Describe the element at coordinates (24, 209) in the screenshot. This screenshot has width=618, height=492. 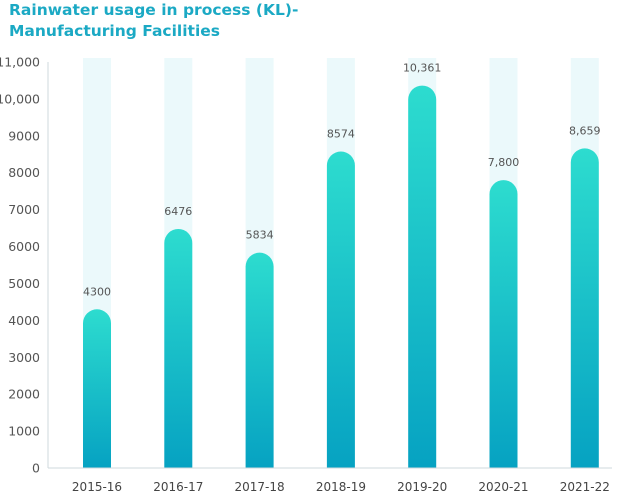
I see `y-tick-label: 7000` at that location.